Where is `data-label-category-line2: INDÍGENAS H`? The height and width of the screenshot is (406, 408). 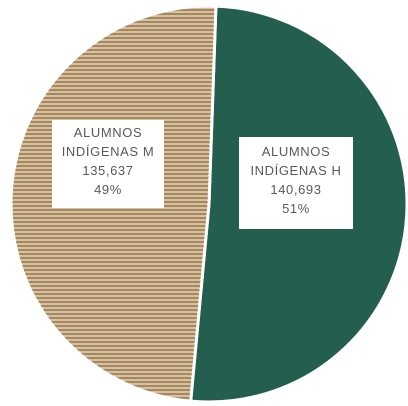 data-label-category-line2: INDÍGENAS H is located at coordinates (296, 170).